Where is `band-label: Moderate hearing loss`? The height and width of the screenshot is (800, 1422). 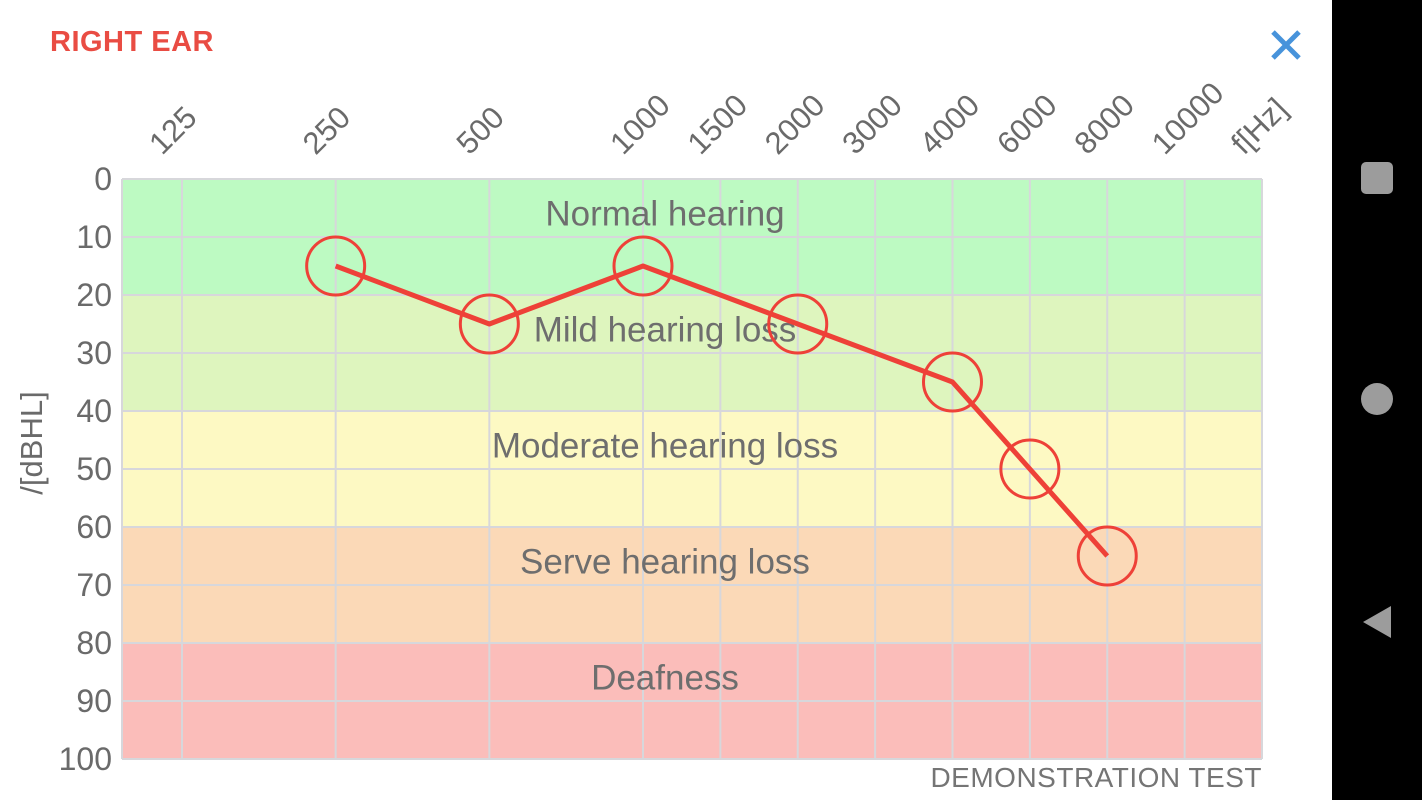
band-label: Moderate hearing loss is located at coordinates (665, 446).